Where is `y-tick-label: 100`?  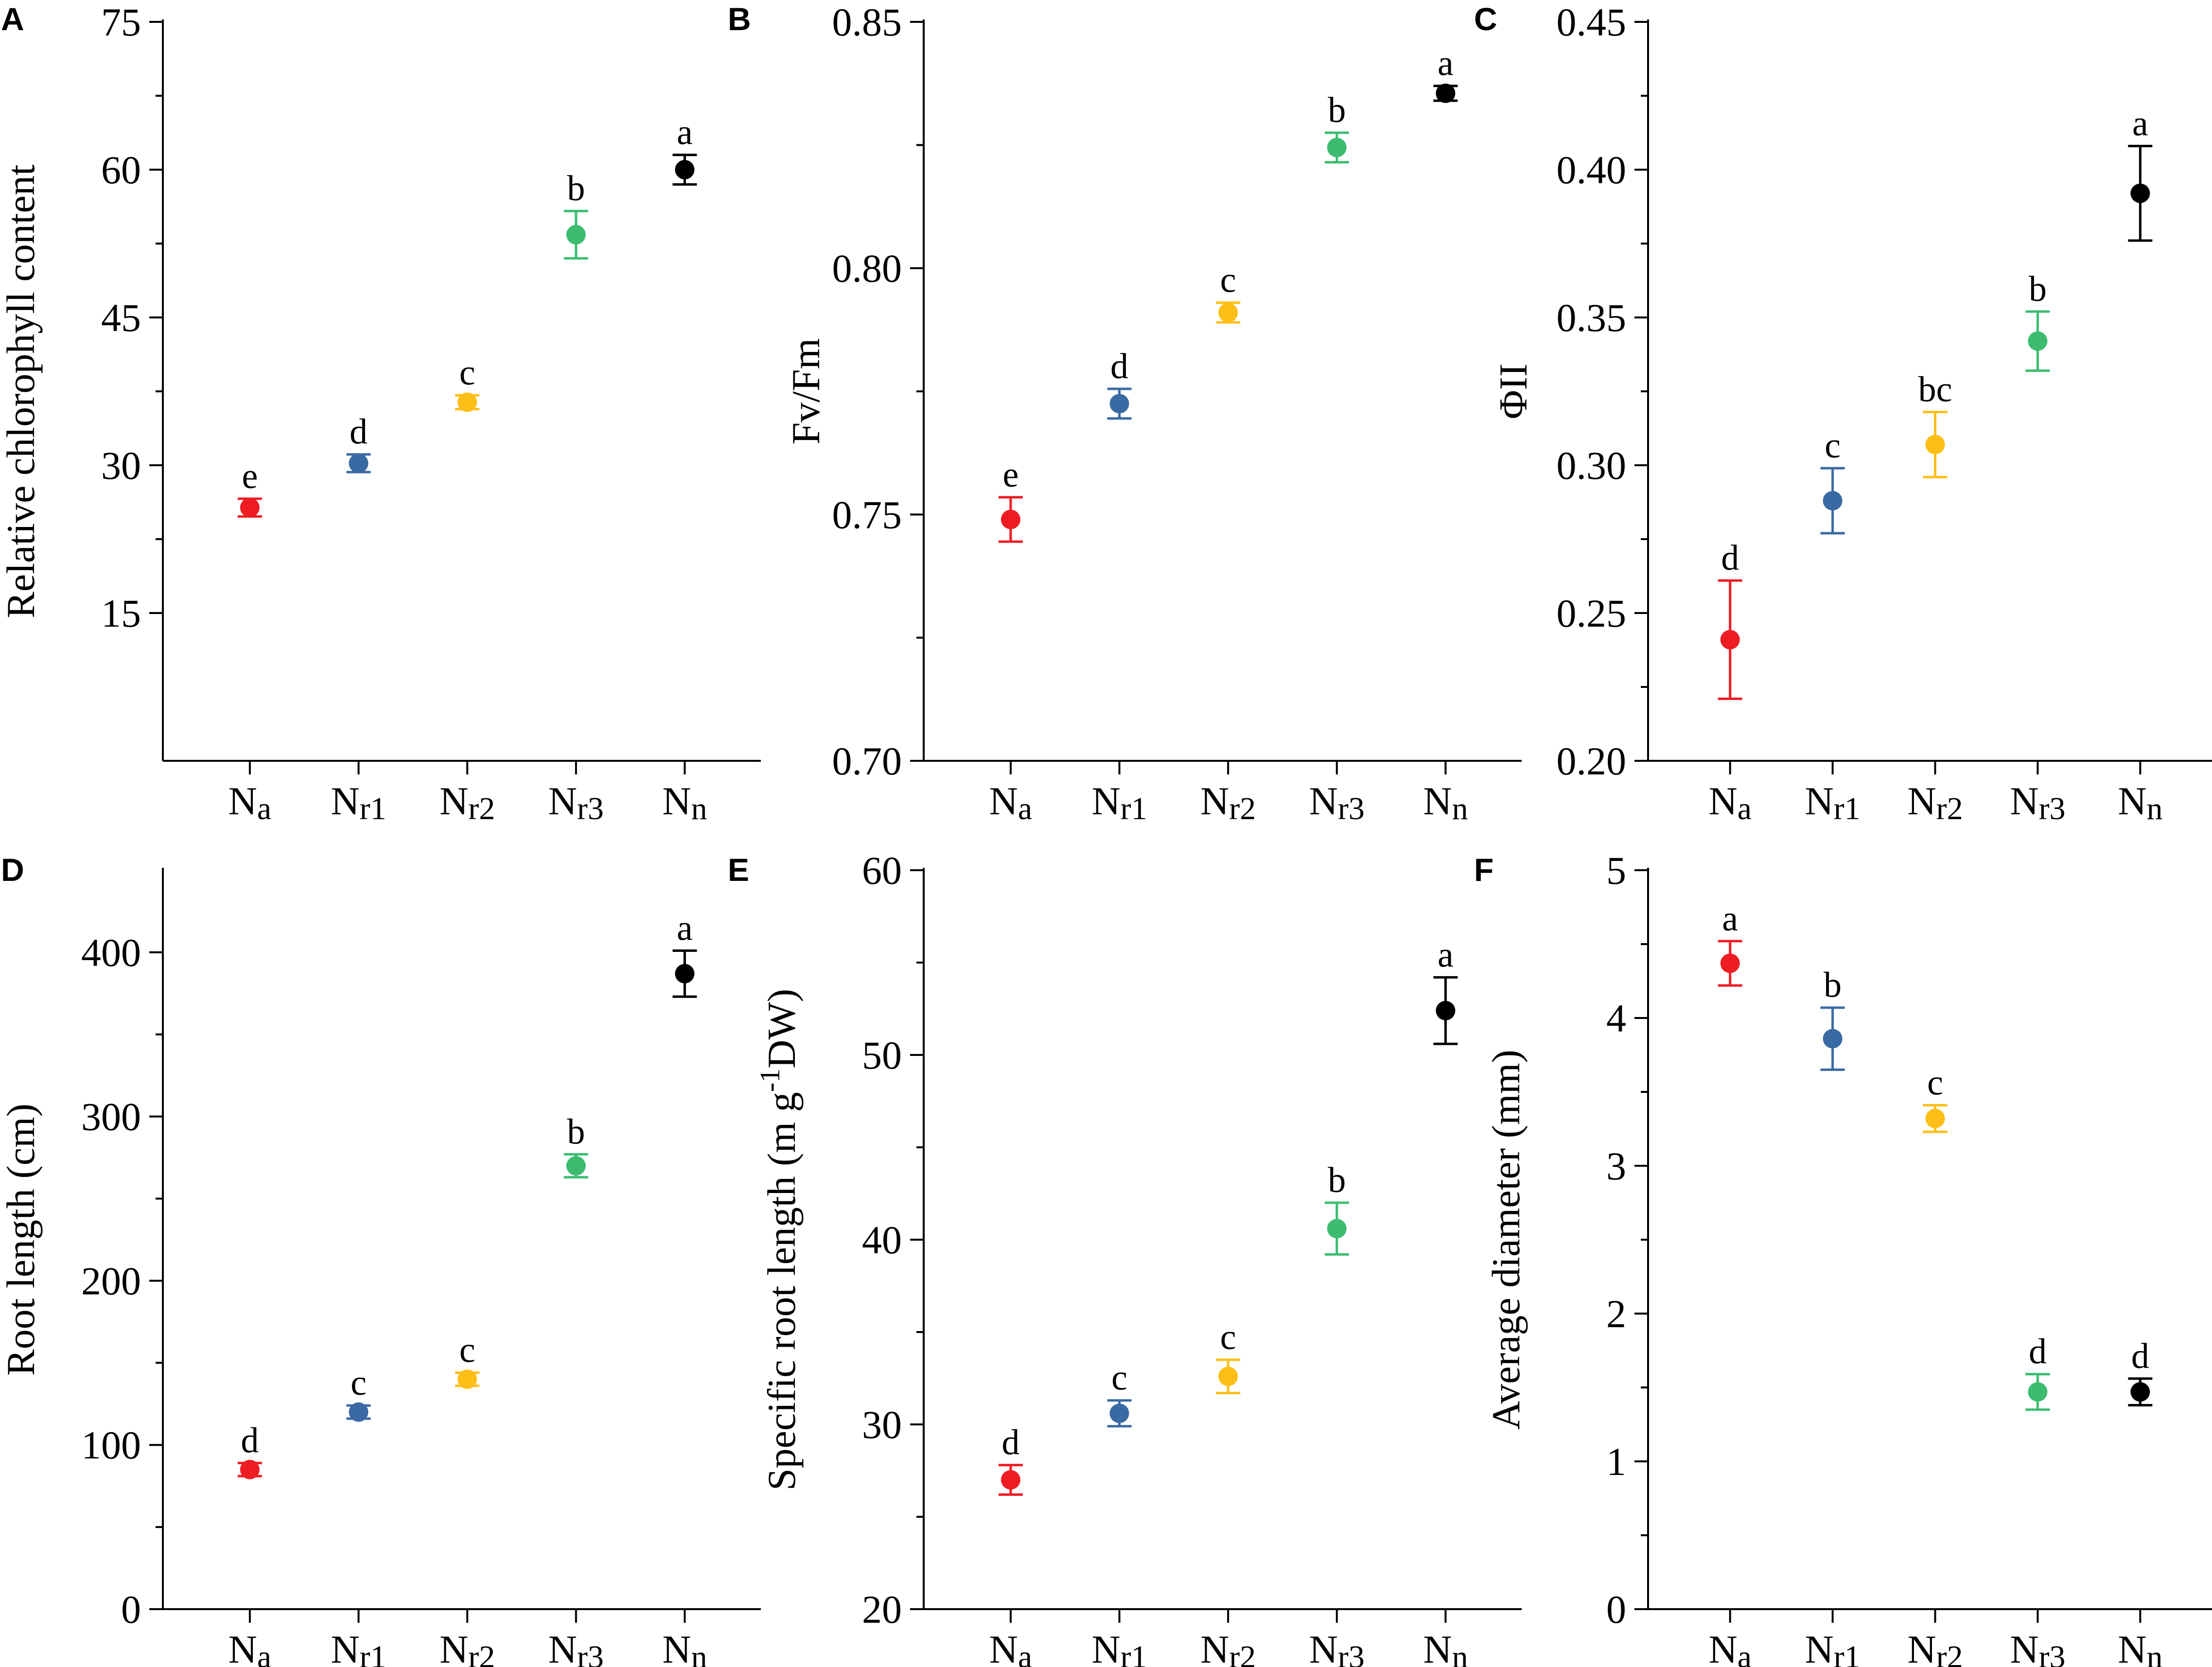
y-tick-label: 100 is located at coordinates (111, 1445).